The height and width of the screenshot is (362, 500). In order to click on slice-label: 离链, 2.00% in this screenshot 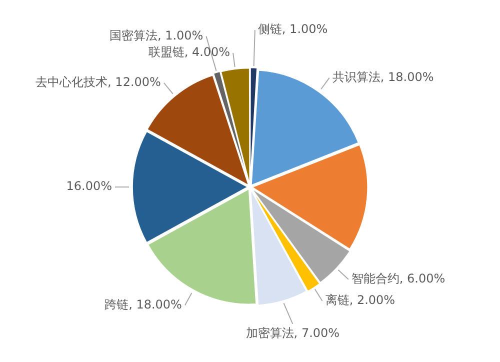, I will do `click(360, 300)`.